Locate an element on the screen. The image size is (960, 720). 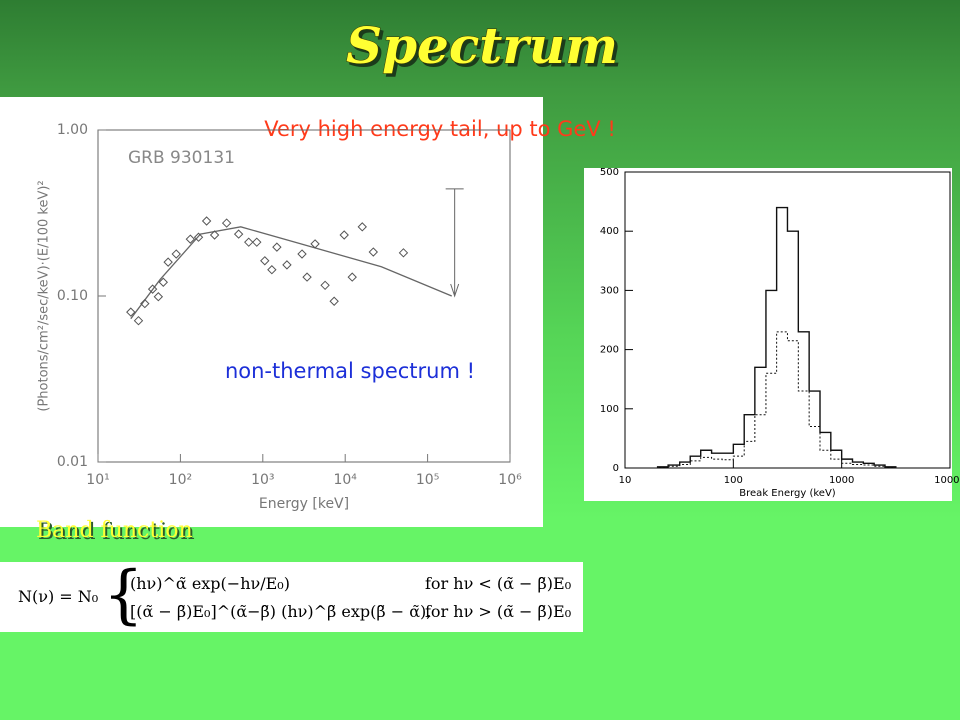
section-label: Band function is located at coordinates (114, 530).